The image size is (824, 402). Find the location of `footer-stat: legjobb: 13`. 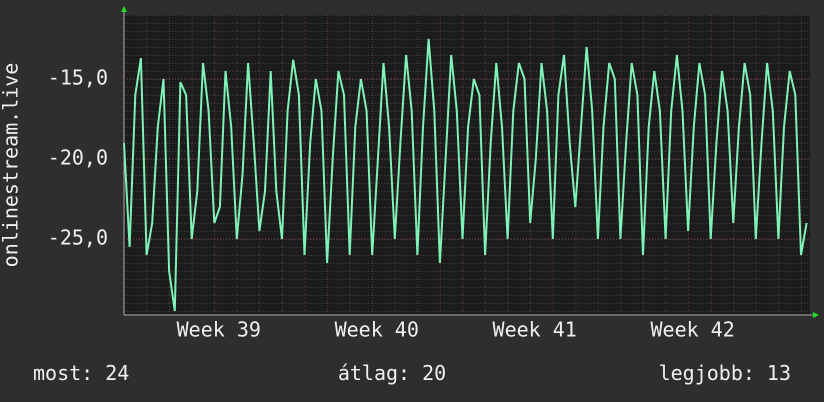

footer-stat: legjobb: 13 is located at coordinates (725, 373).